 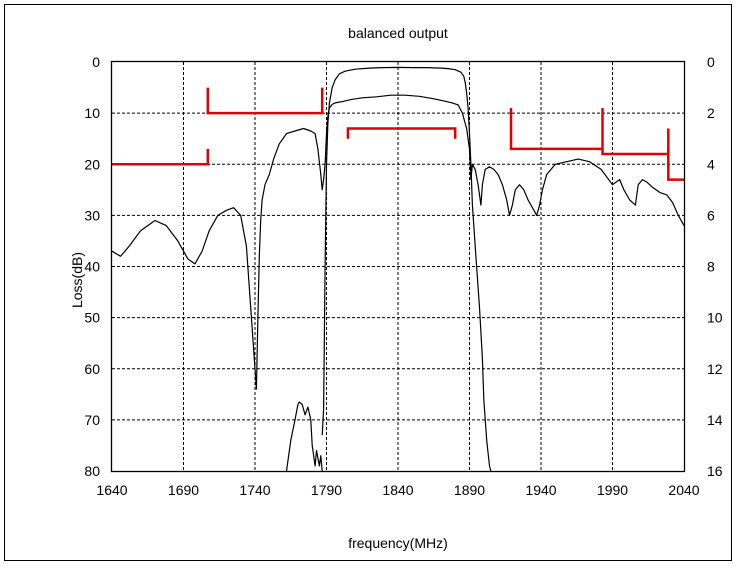 What do you see at coordinates (711, 215) in the screenshot?
I see `y2-tick-label: 6` at bounding box center [711, 215].